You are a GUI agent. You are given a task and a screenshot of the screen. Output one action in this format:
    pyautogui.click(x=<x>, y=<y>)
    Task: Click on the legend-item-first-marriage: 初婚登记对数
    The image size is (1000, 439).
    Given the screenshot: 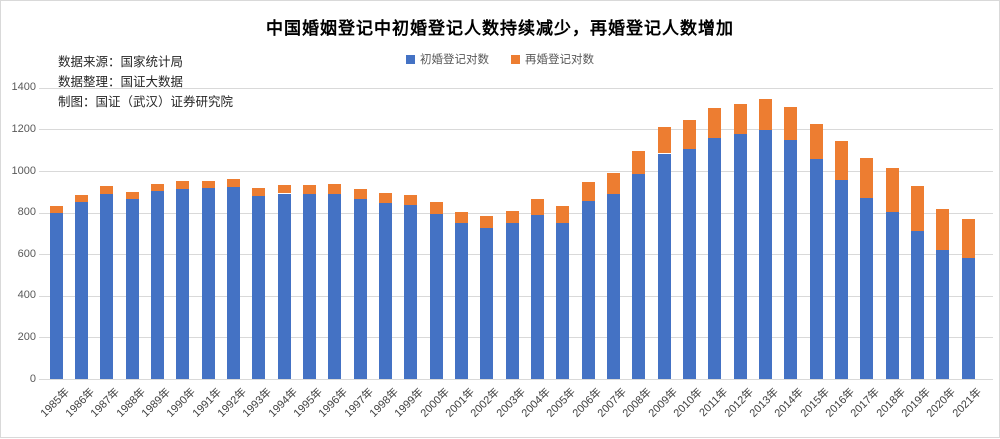 What is the action you would take?
    pyautogui.click(x=447, y=59)
    